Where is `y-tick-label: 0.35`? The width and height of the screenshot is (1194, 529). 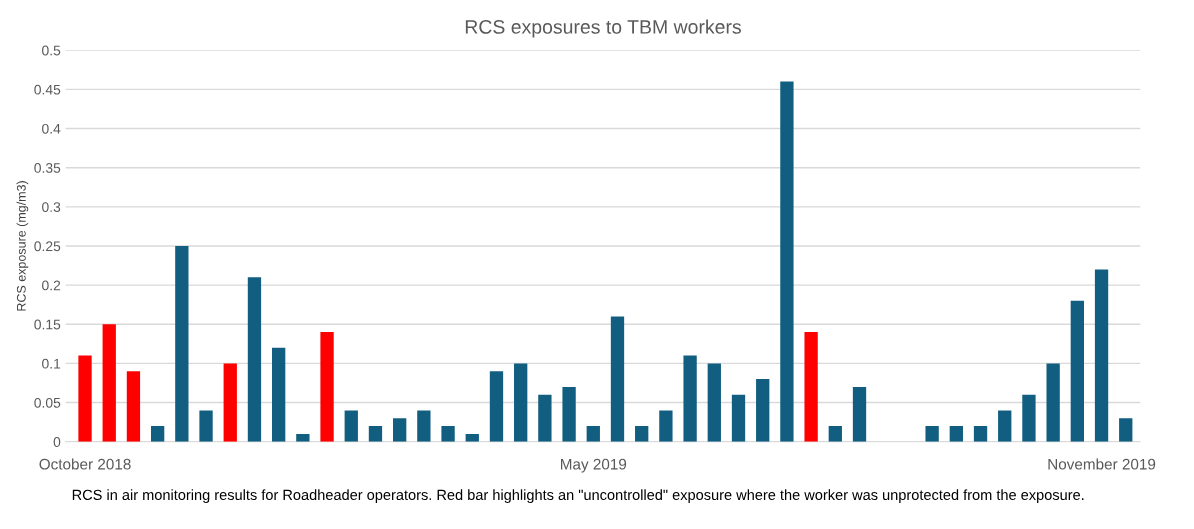 y-tick-label: 0.35 is located at coordinates (47, 168).